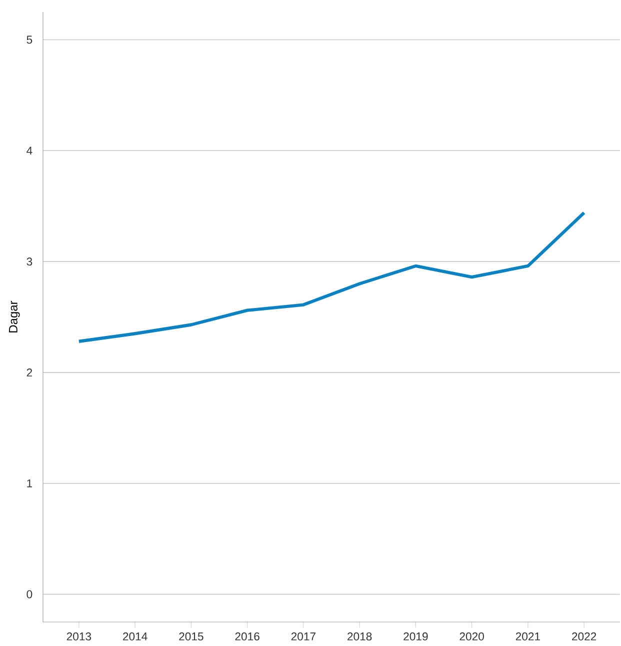 The height and width of the screenshot is (646, 621). I want to click on x-tick-label: 2016, so click(247, 636).